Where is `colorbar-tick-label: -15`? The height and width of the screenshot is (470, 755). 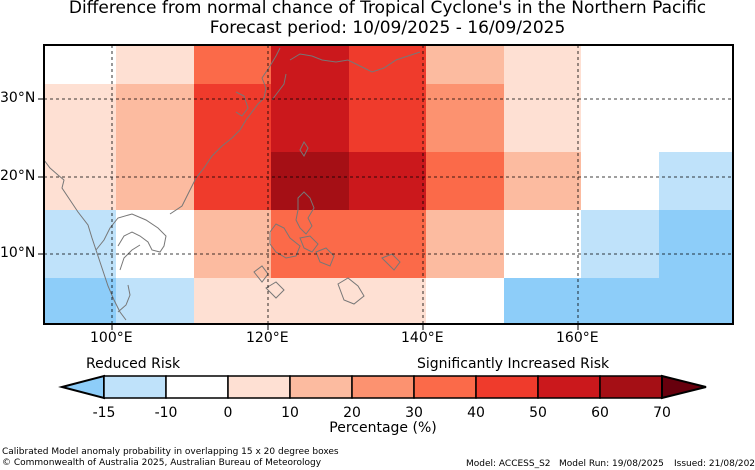 colorbar-tick-label: -15 is located at coordinates (104, 413).